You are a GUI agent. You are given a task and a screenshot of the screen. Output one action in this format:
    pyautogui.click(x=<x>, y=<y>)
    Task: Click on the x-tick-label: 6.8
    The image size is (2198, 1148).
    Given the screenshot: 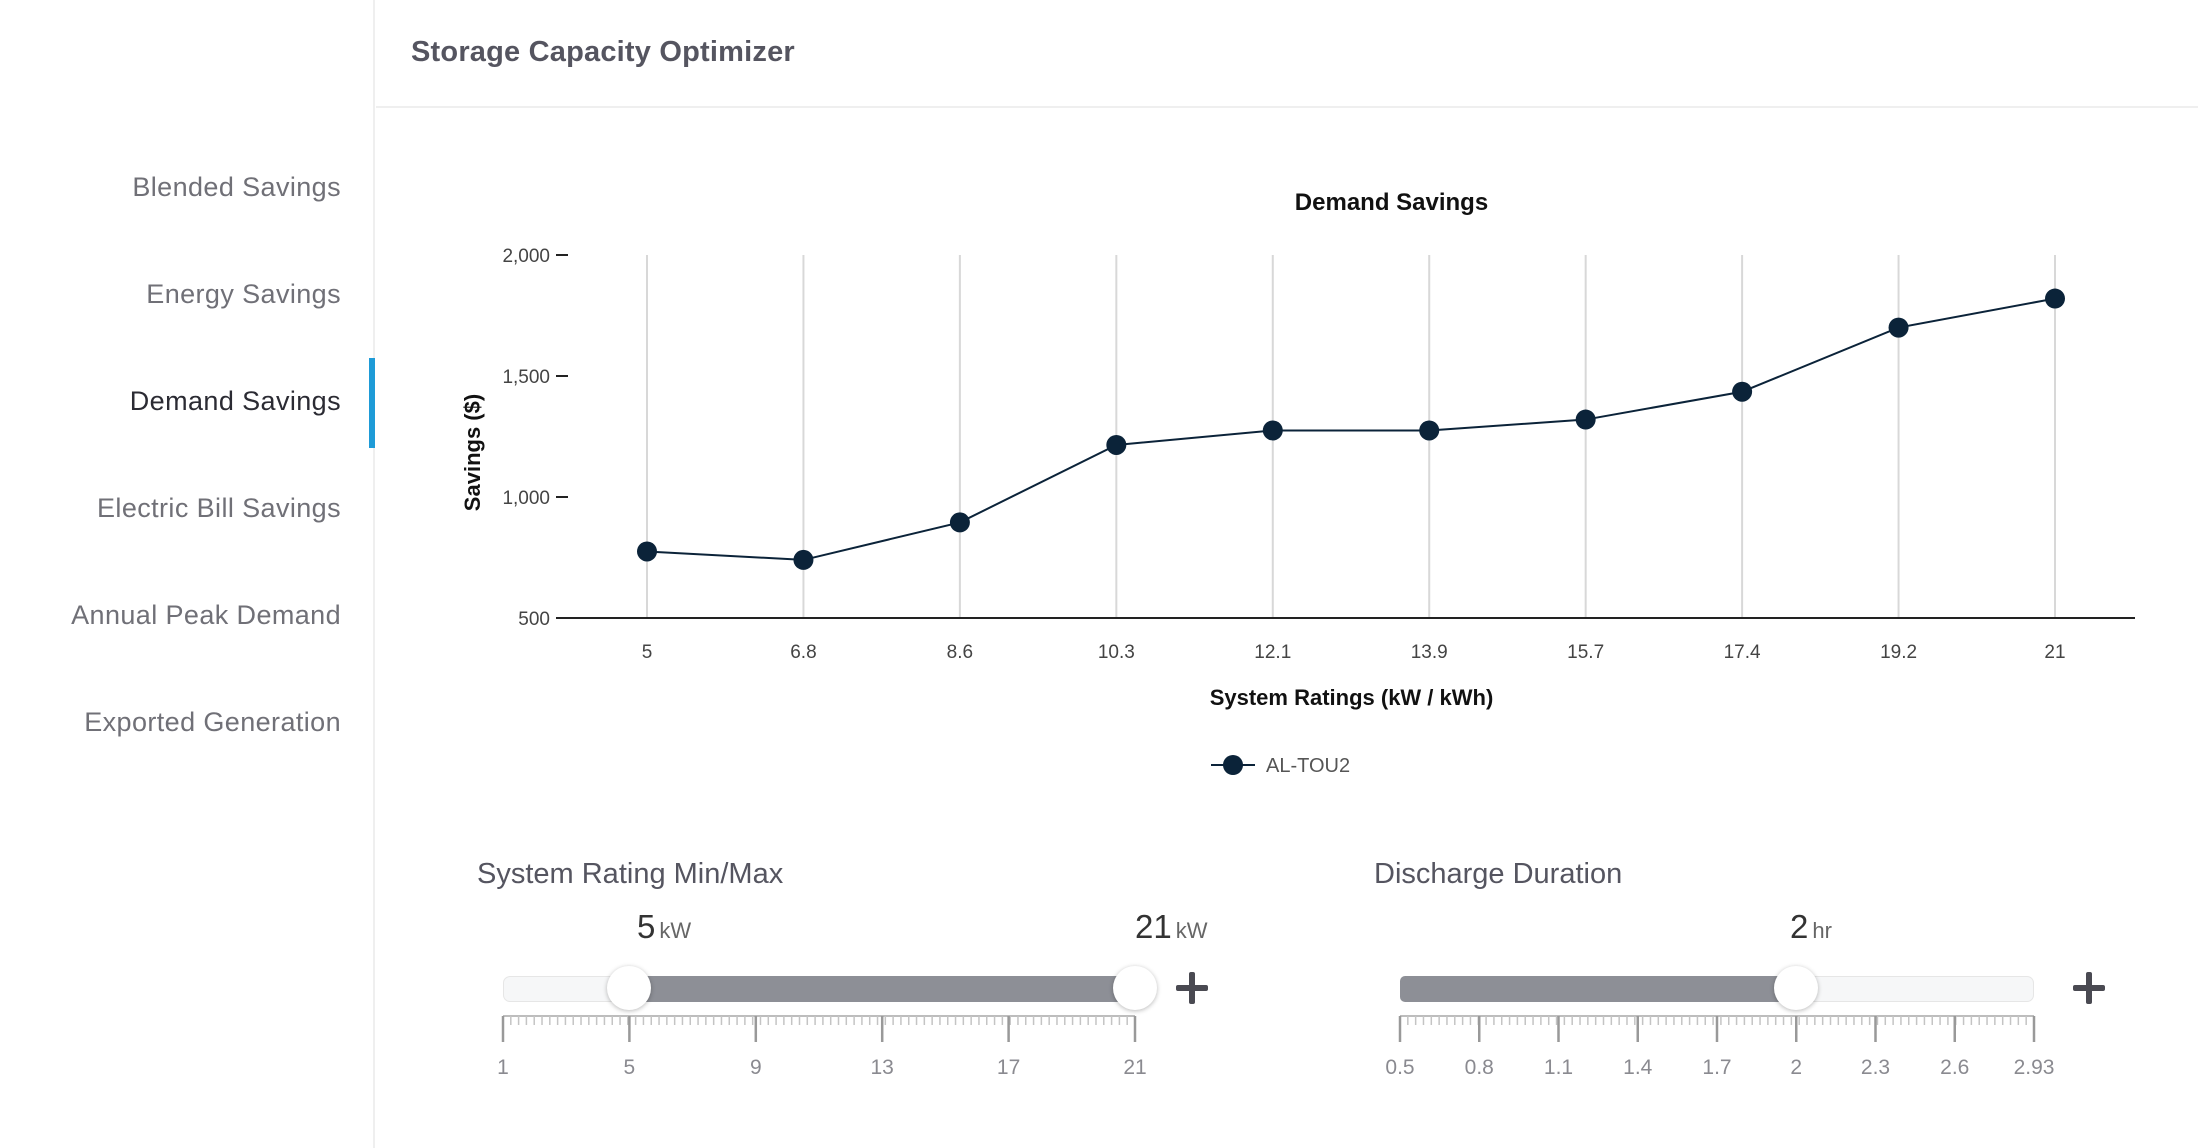 What is the action you would take?
    pyautogui.click(x=803, y=652)
    